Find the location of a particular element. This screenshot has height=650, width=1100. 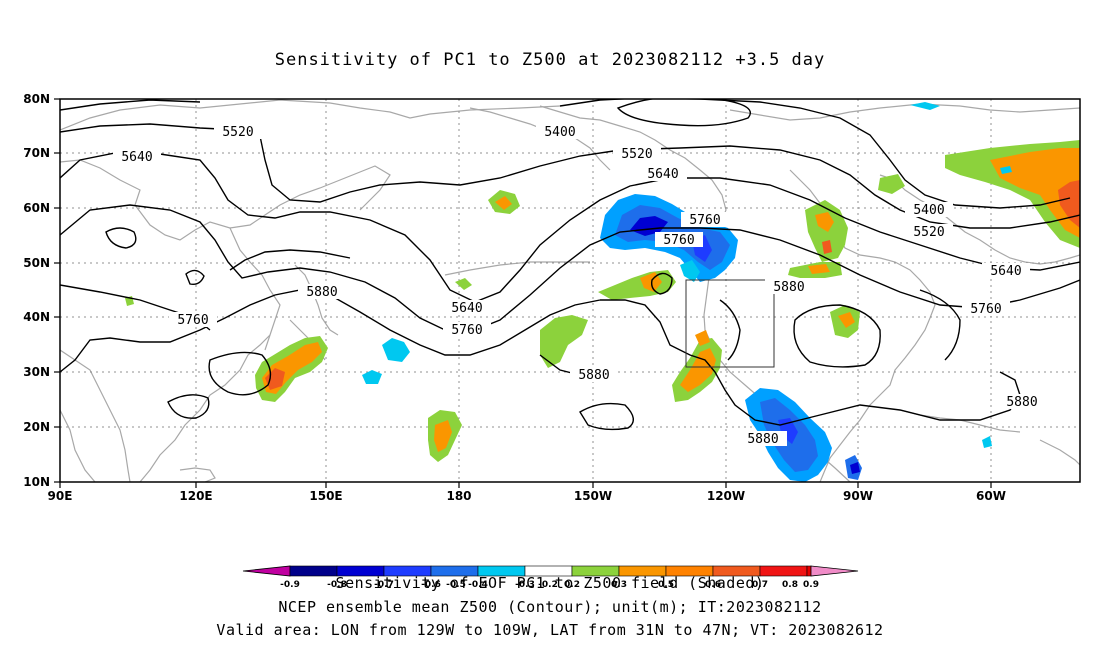

colorbar-label: 0.8 is located at coordinates (790, 585).